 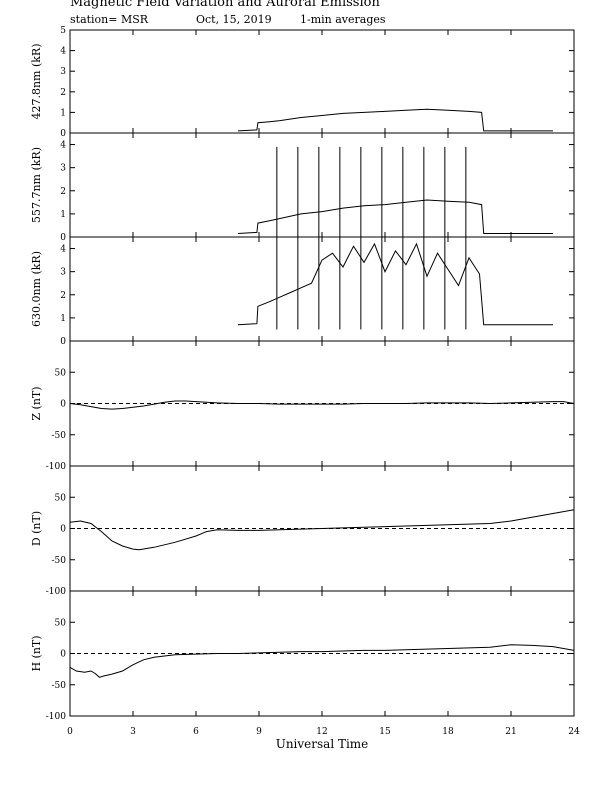 What do you see at coordinates (322, 744) in the screenshot?
I see `x-axis-label: Universal Time` at bounding box center [322, 744].